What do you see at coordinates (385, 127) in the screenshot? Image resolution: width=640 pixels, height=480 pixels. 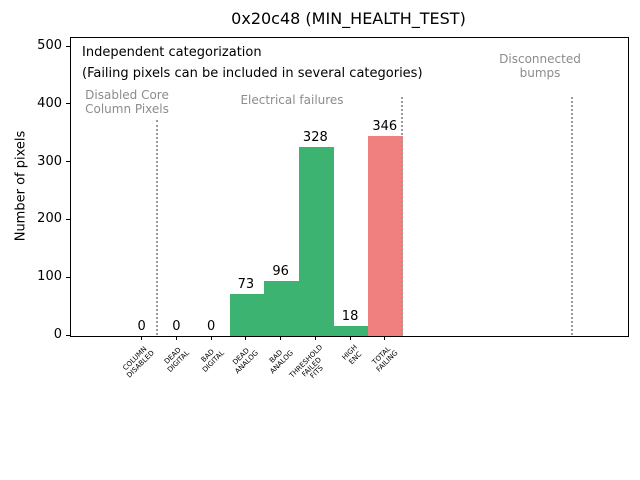 I see `bar-value-total-failing: 346` at bounding box center [385, 127].